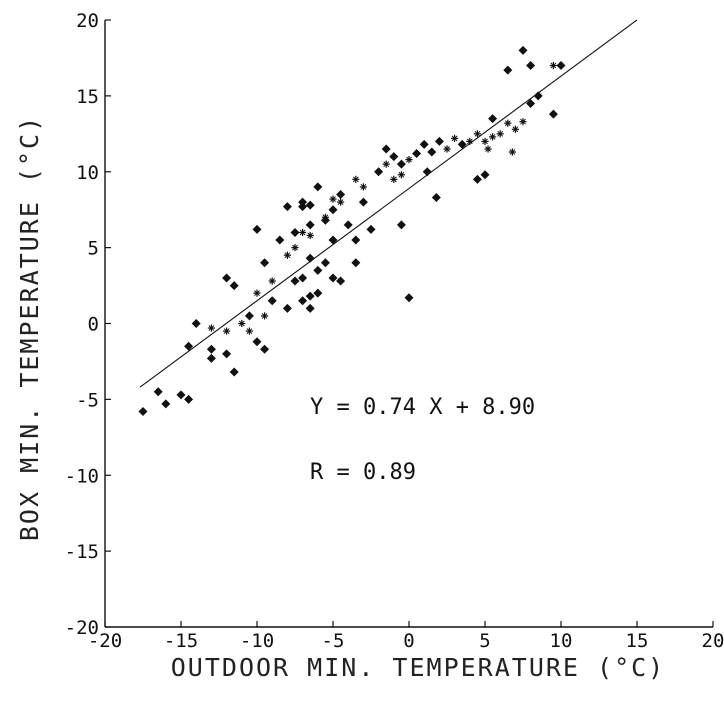 This screenshot has height=705, width=724. Describe the element at coordinates (257, 641) in the screenshot. I see `x-tick-label: -10` at that location.